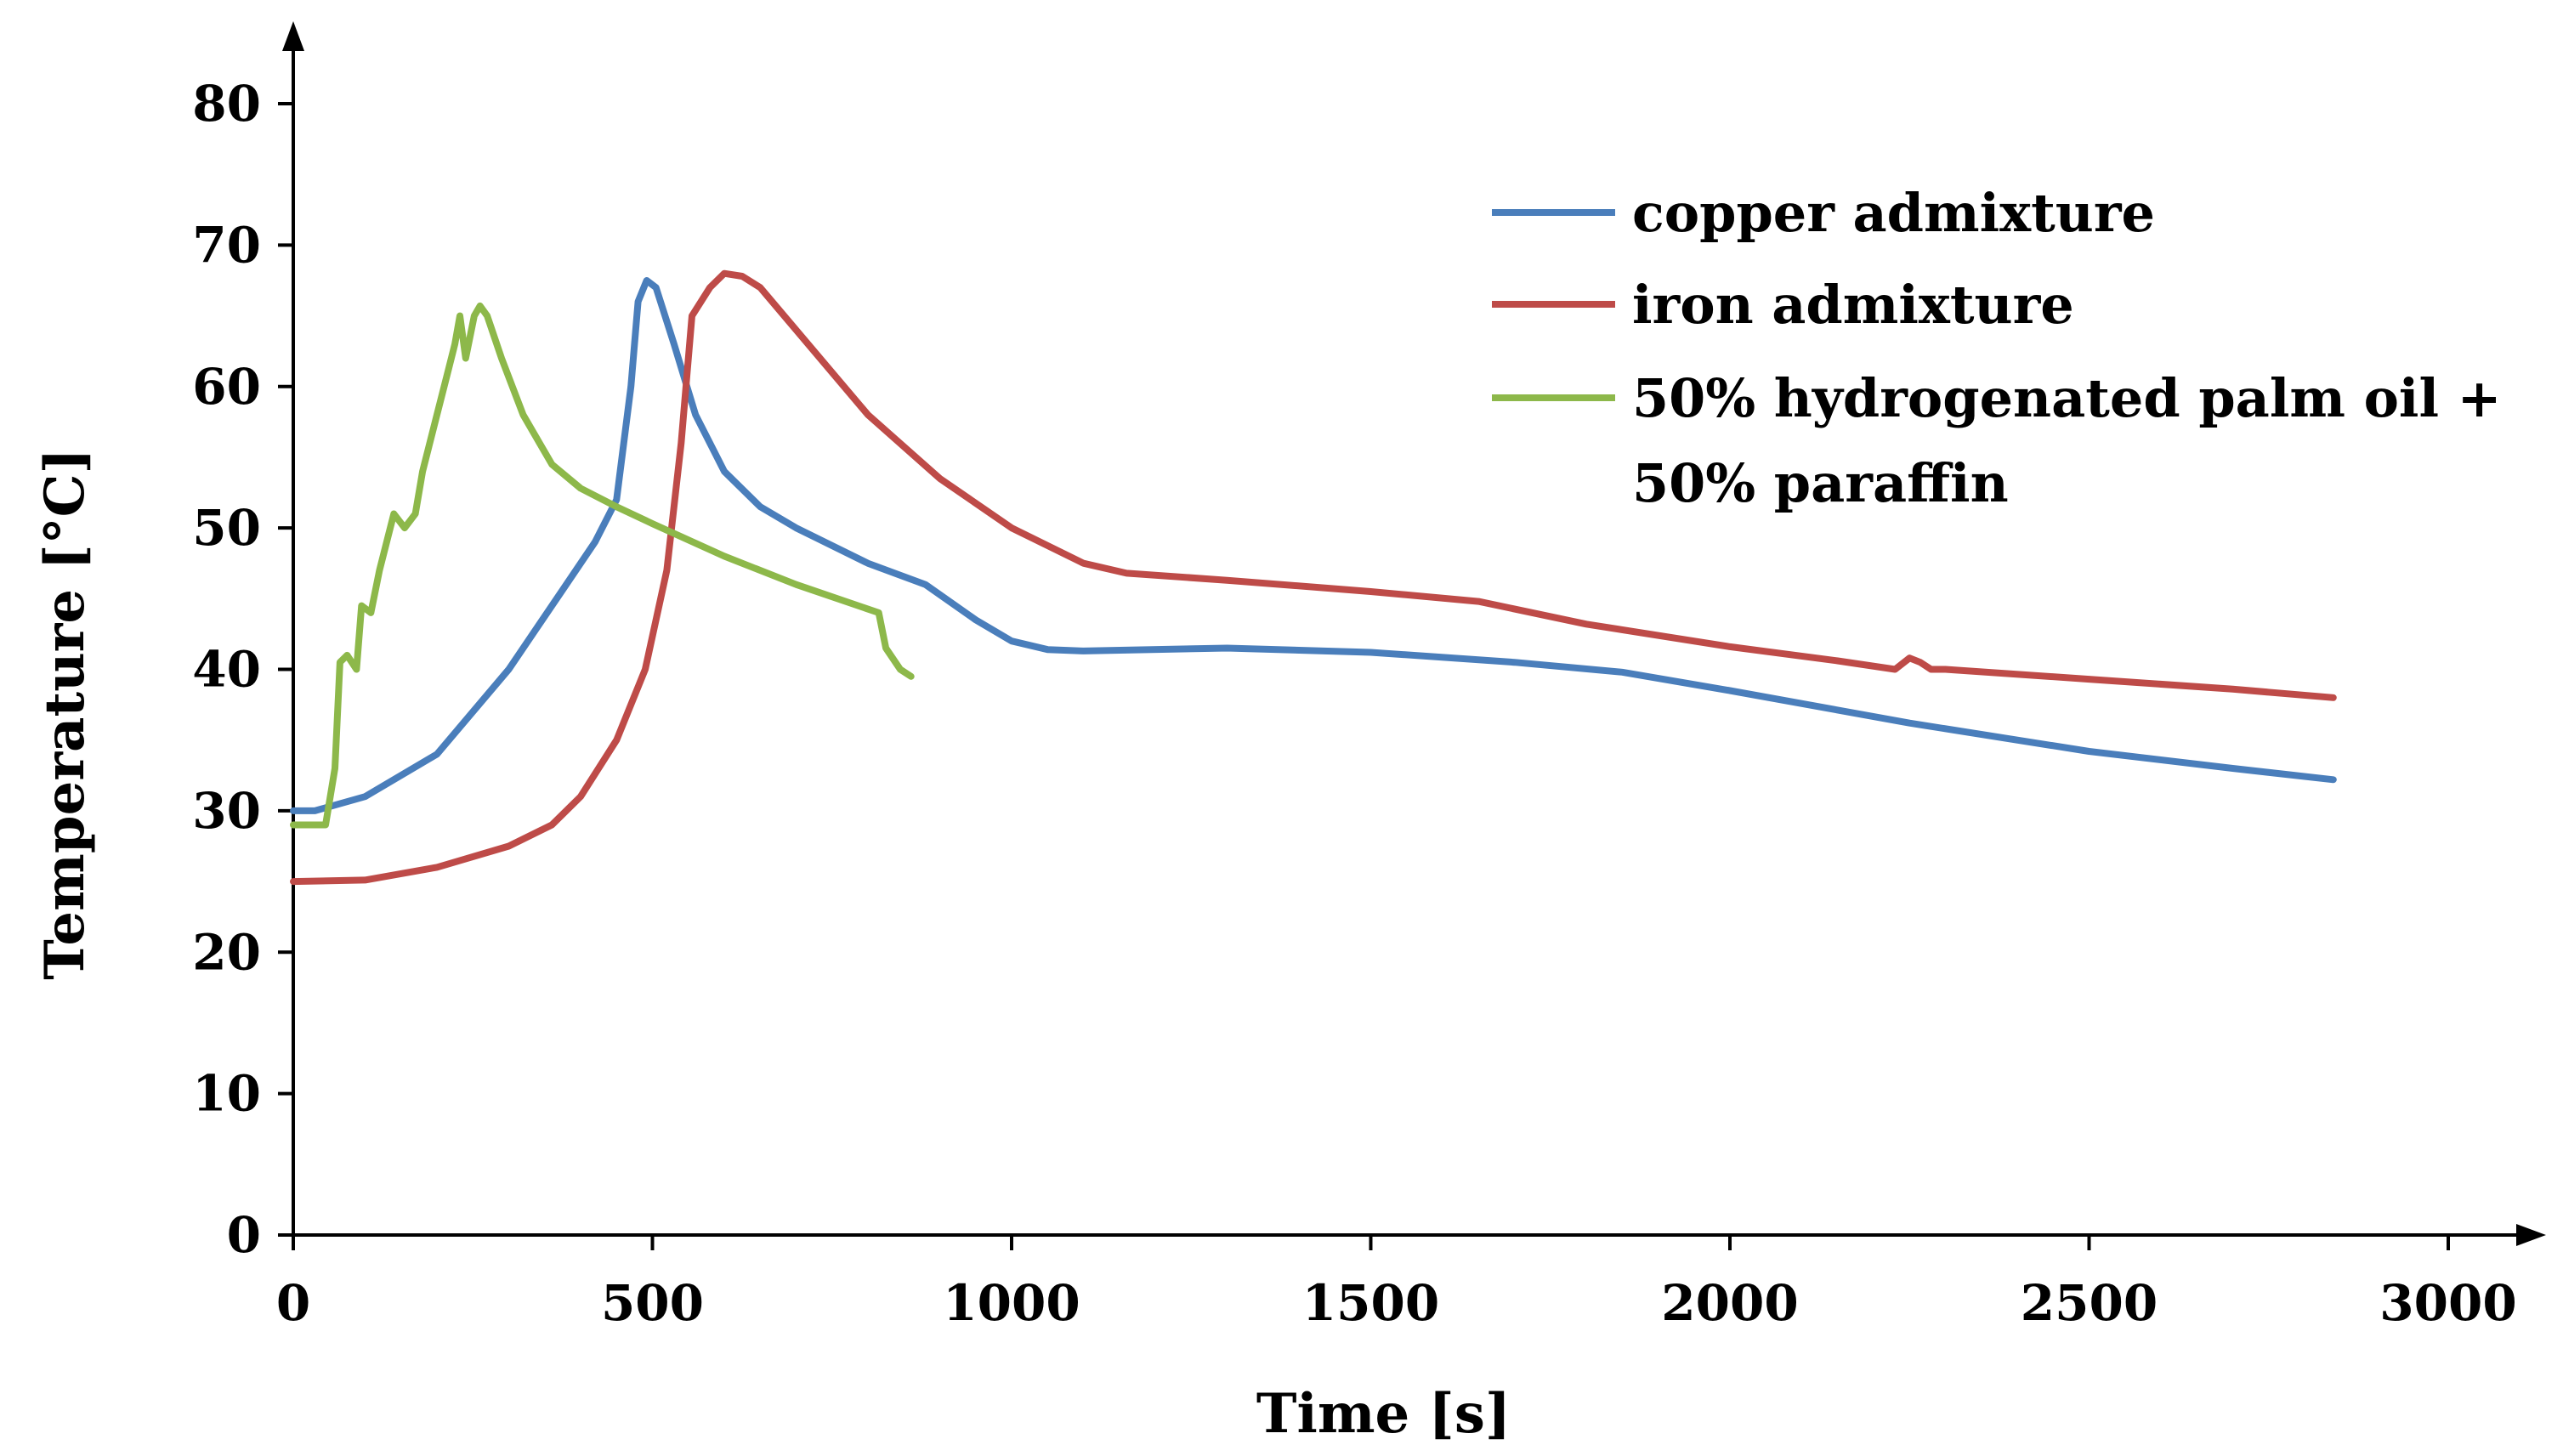 The height and width of the screenshot is (1456, 2563). What do you see at coordinates (244, 1235) in the screenshot?
I see `y-tick-label: 0` at bounding box center [244, 1235].